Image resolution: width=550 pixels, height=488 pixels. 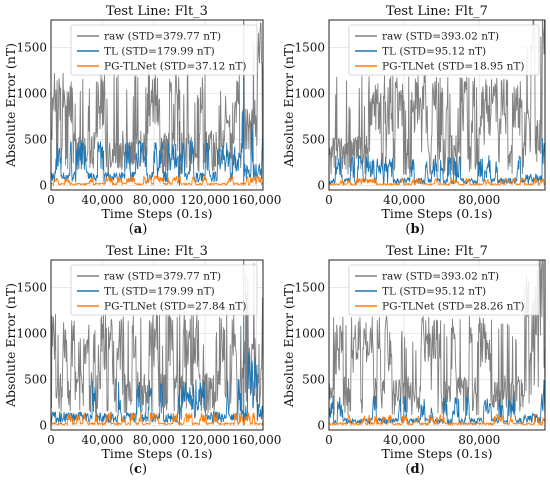 What do you see at coordinates (138, 469) in the screenshot?
I see `panel-caption: (c)` at bounding box center [138, 469].